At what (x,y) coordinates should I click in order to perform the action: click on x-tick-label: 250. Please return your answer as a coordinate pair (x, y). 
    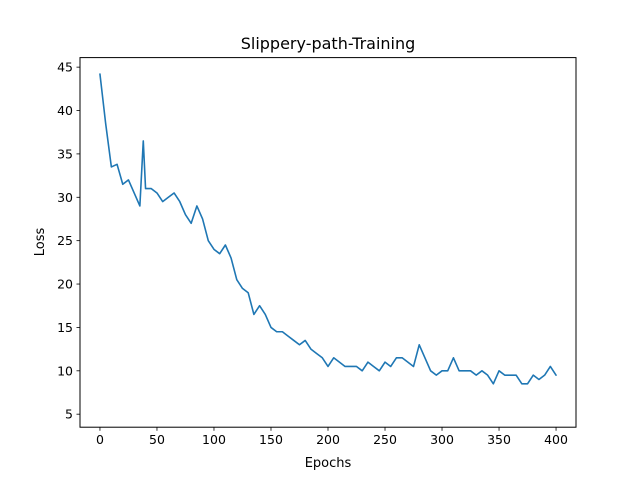
    Looking at the image, I should click on (385, 439).